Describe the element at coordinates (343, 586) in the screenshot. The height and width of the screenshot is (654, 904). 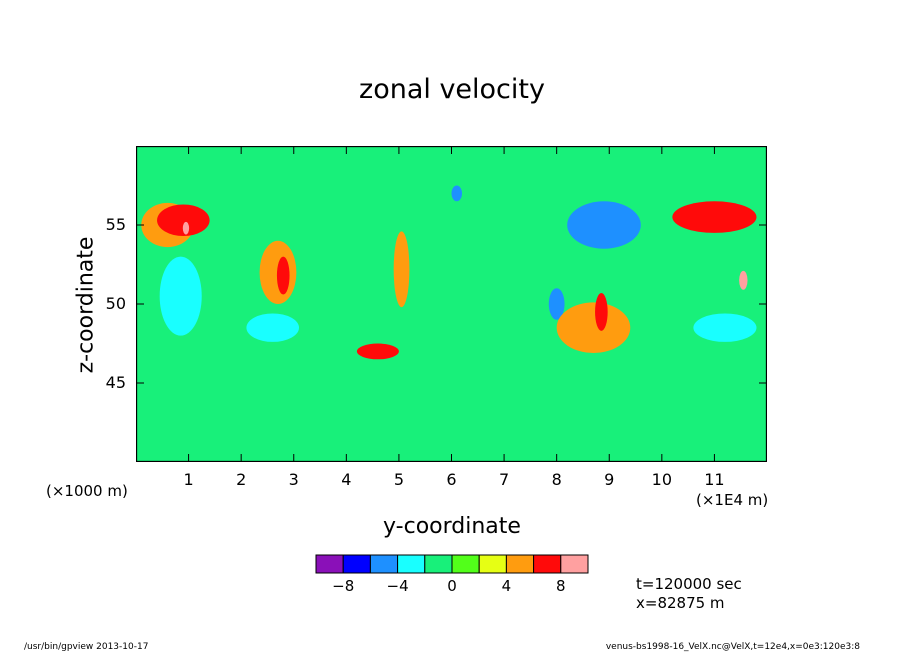
I see `colorbar-label: −8` at that location.